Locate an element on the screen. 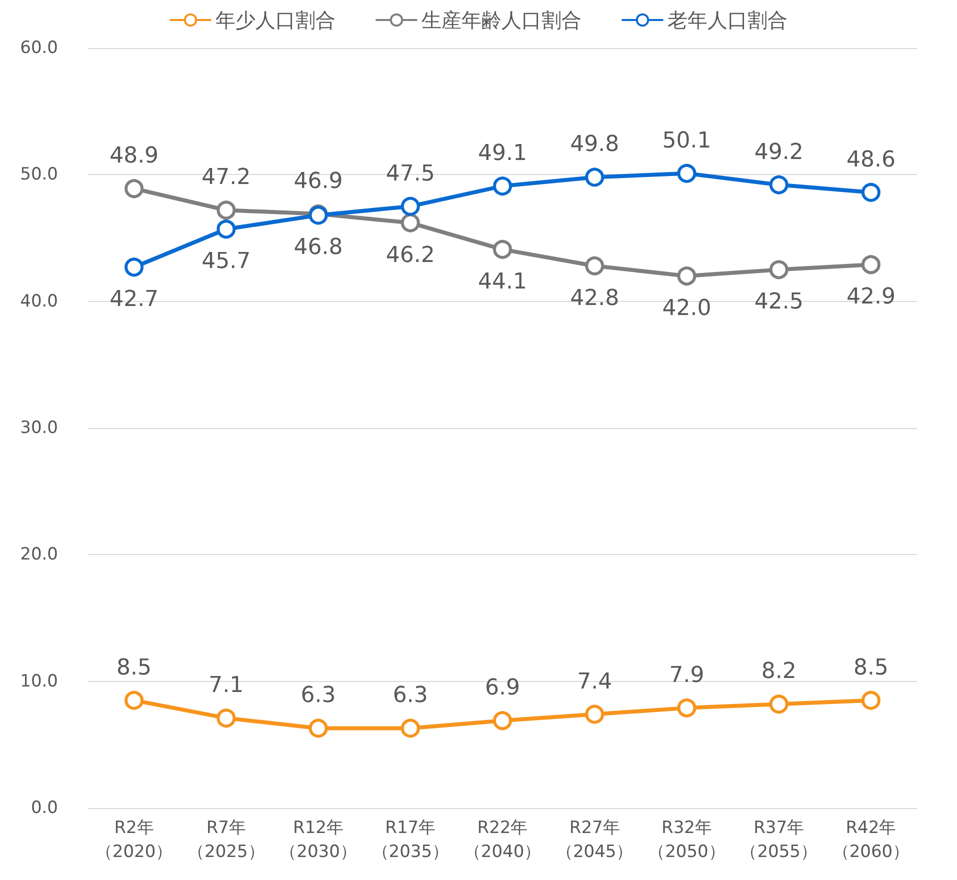 This screenshot has width=957, height=880. x-tick-label: R2年（2020） is located at coordinates (134, 840).